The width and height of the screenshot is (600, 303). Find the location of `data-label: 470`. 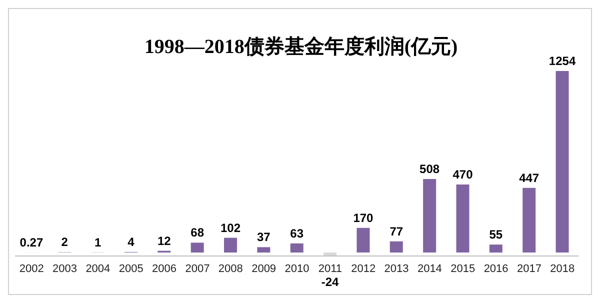

data-label: 470 is located at coordinates (463, 174).